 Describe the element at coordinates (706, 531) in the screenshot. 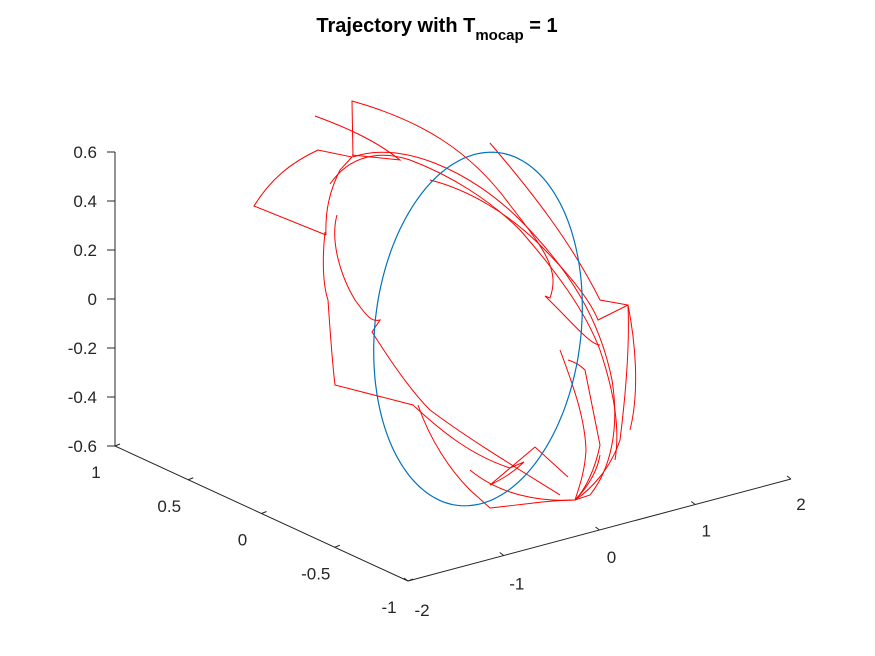

I see `x-tick-label: 1` at that location.